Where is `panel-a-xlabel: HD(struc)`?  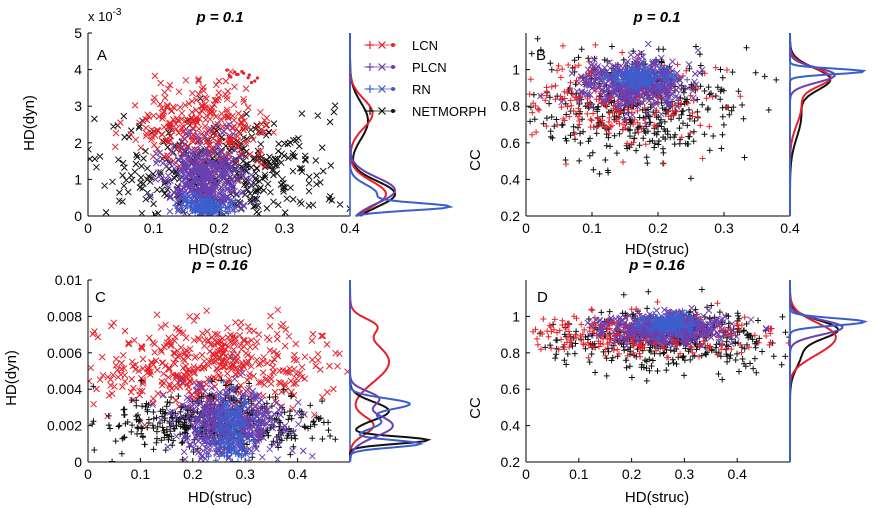
panel-a-xlabel: HD(struc) is located at coordinates (220, 249).